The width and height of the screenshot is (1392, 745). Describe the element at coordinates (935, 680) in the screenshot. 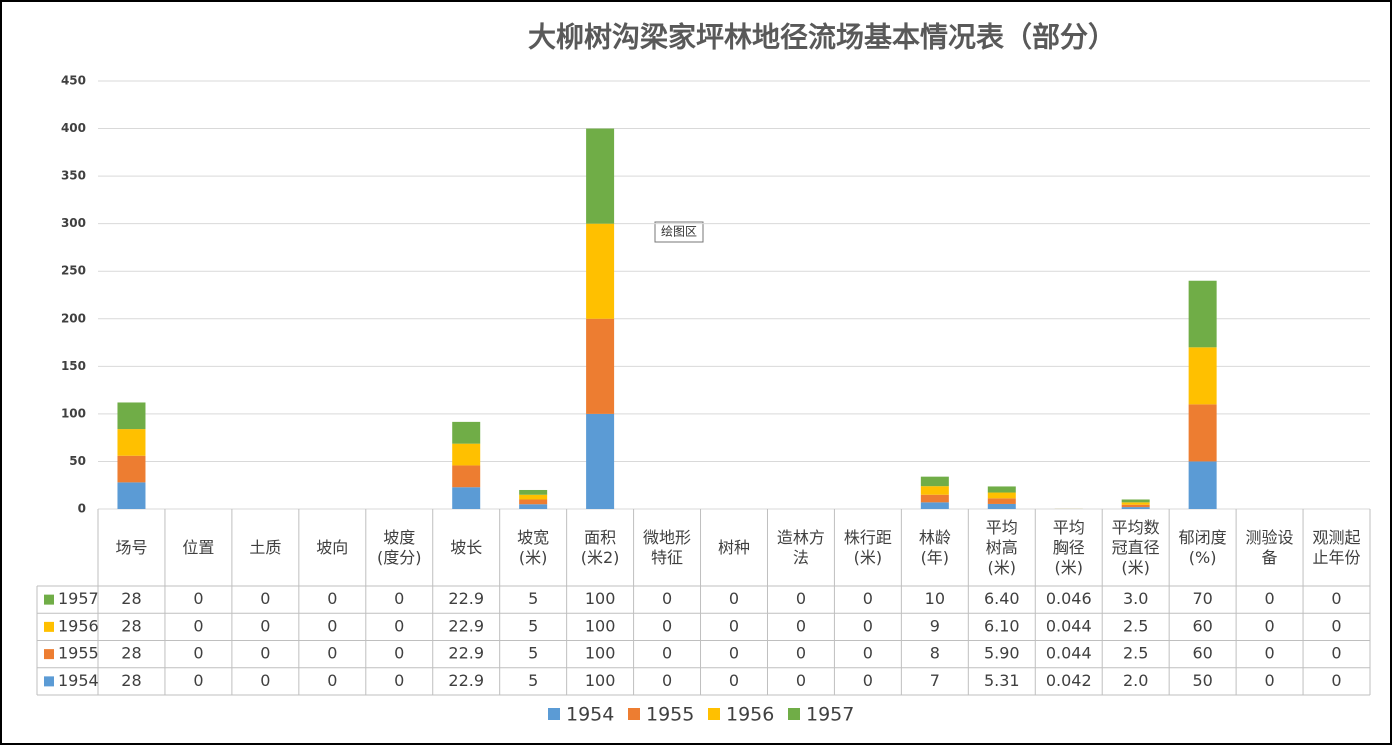

I see `table-cell: 7` at that location.